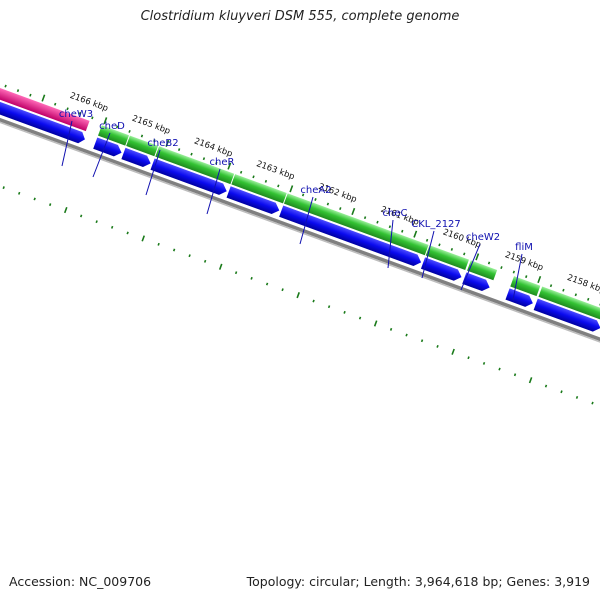  Describe the element at coordinates (524, 247) in the screenshot. I see `gene-label: fliM` at that location.